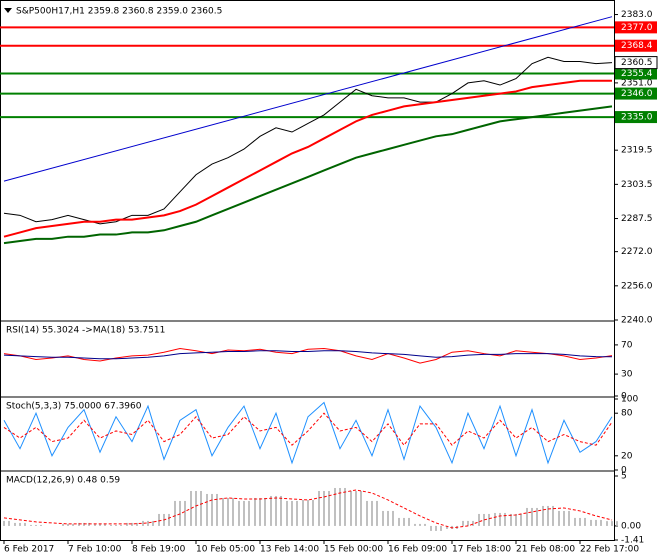  Describe the element at coordinates (632, 541) in the screenshot. I see `y-tick-label: -1.41` at that location.